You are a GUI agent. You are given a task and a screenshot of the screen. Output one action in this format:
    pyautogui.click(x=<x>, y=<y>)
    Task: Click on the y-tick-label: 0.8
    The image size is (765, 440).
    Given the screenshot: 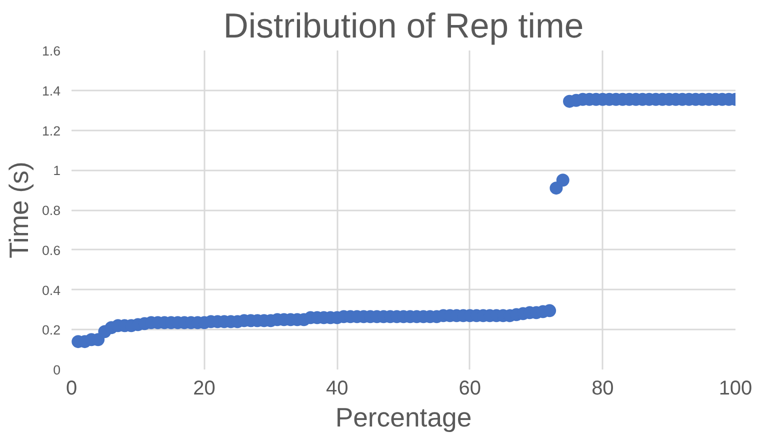 What is the action you would take?
    pyautogui.click(x=51, y=210)
    